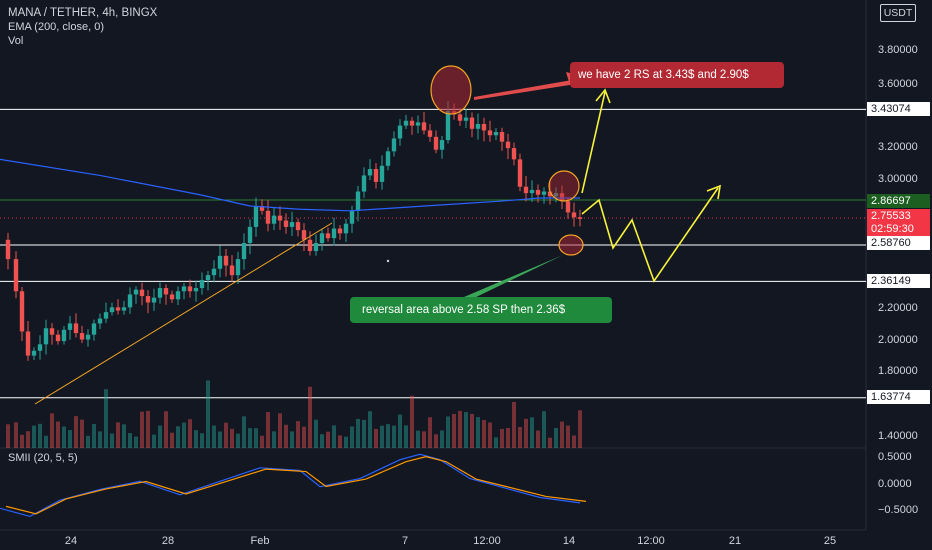  I want to click on projection-up-arrow, so click(593, 142).